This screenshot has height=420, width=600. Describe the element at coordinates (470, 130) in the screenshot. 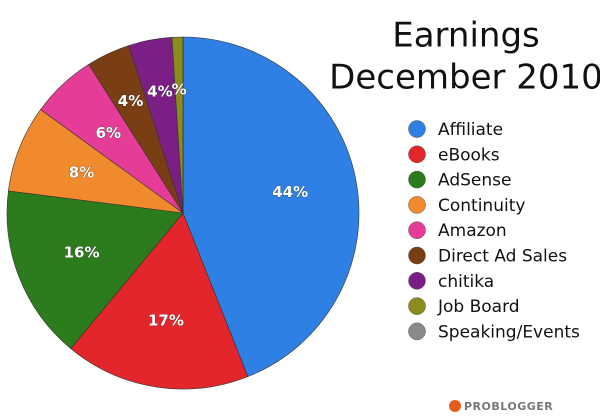

I see `legend-label: Affiliate` at that location.